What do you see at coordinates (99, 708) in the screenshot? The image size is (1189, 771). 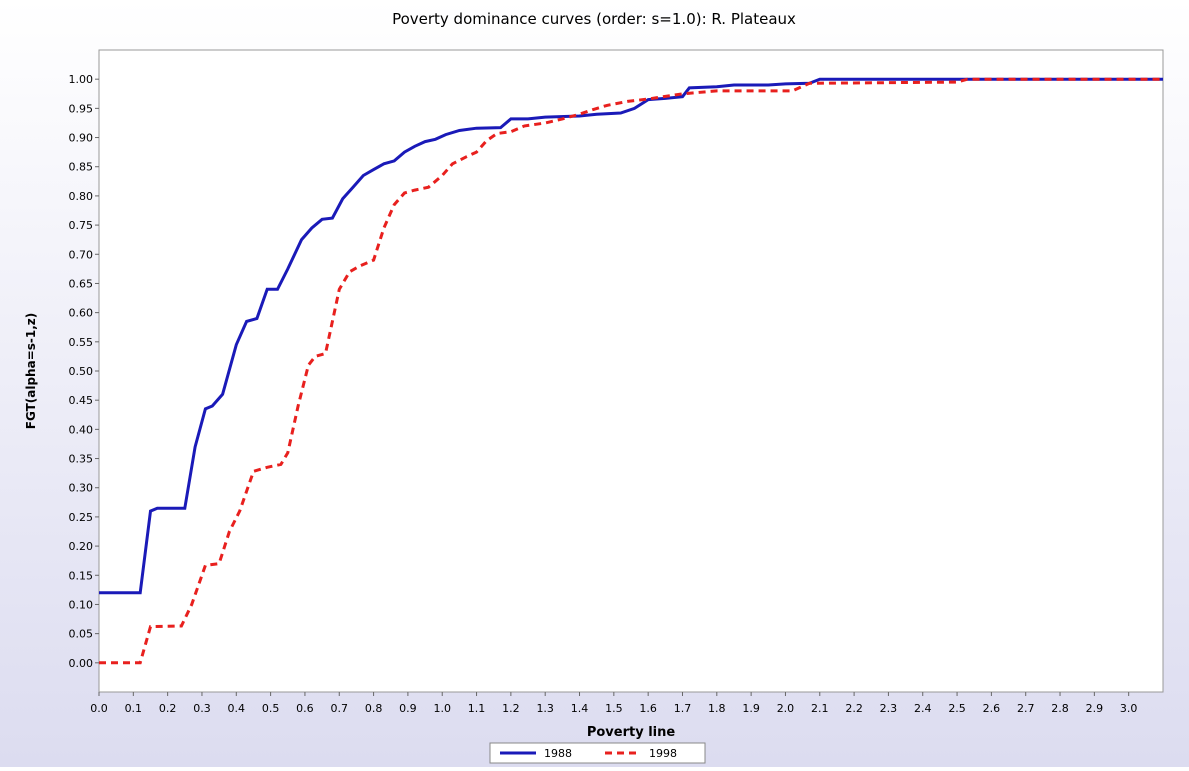 I see `x-tick-label: 0.0` at bounding box center [99, 708].